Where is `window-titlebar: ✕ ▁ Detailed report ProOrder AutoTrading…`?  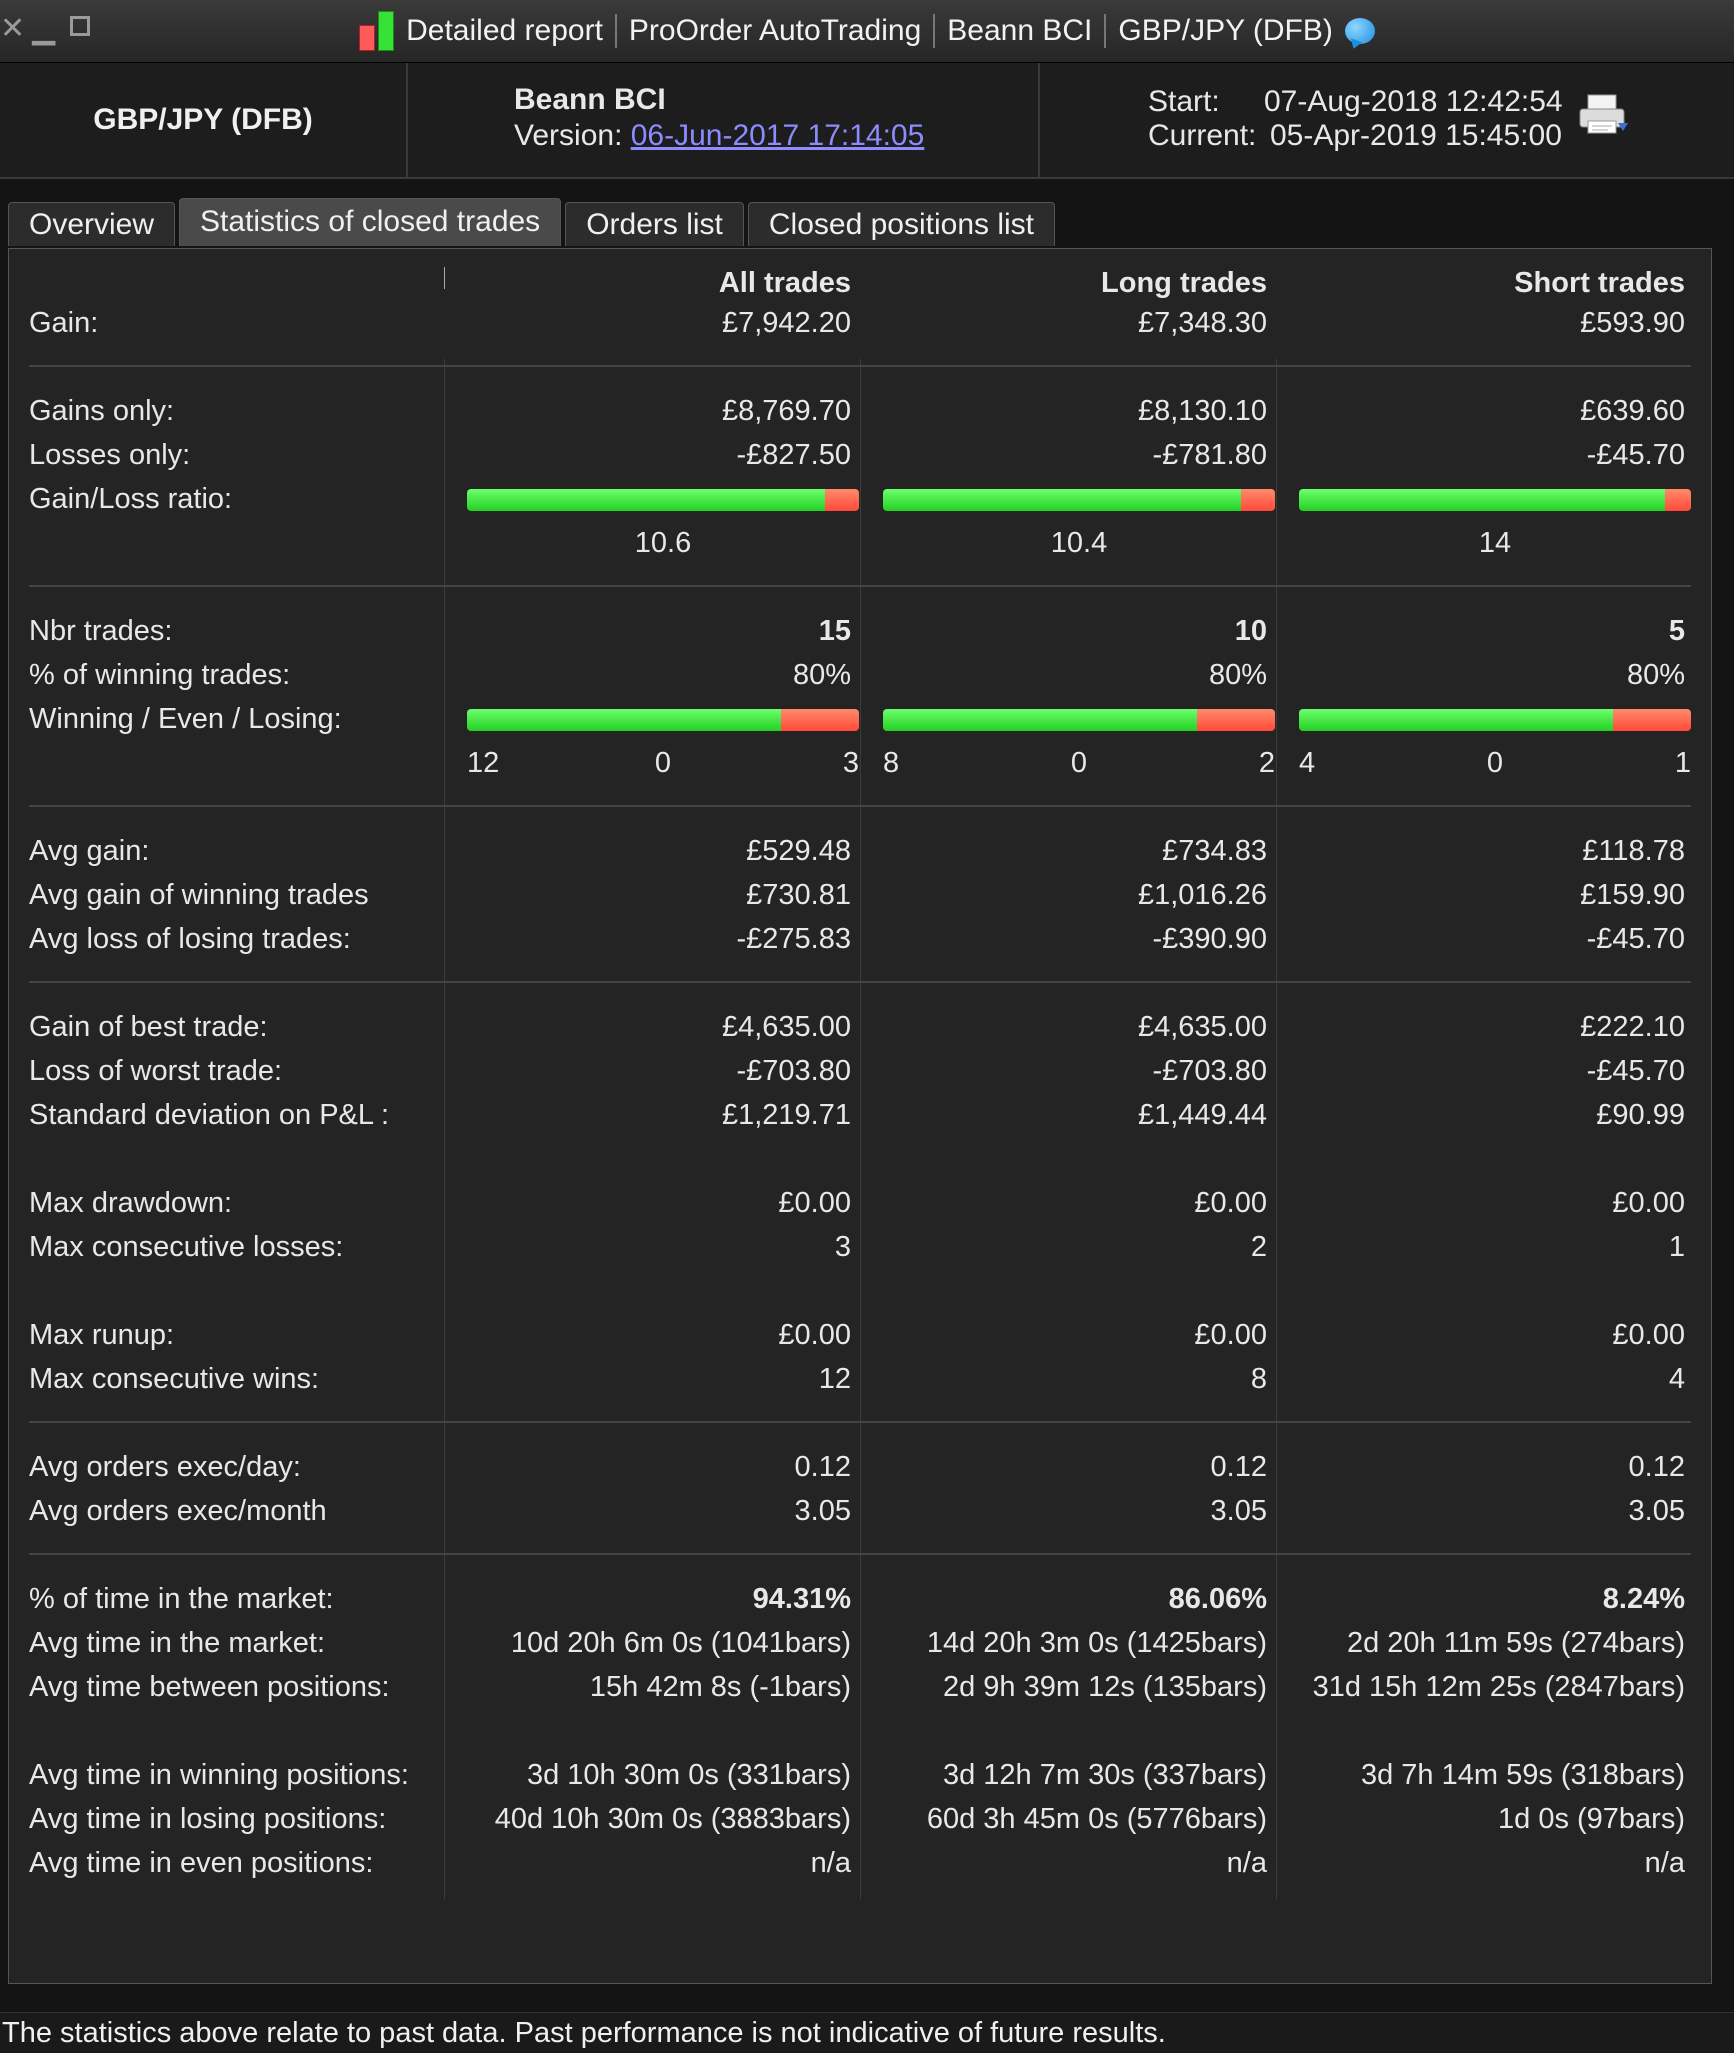 window-titlebar: ✕ ▁ Detailed report ProOrder AutoTrading… is located at coordinates (867, 31).